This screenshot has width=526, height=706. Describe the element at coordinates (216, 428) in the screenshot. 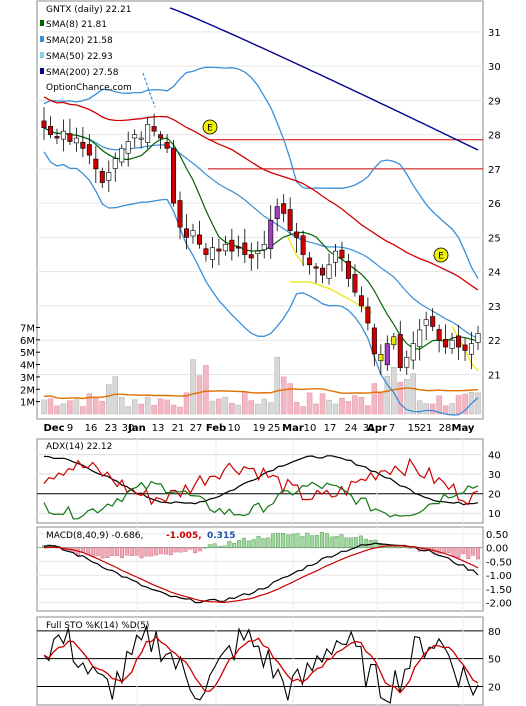

I see `x-axis-label: Feb` at that location.